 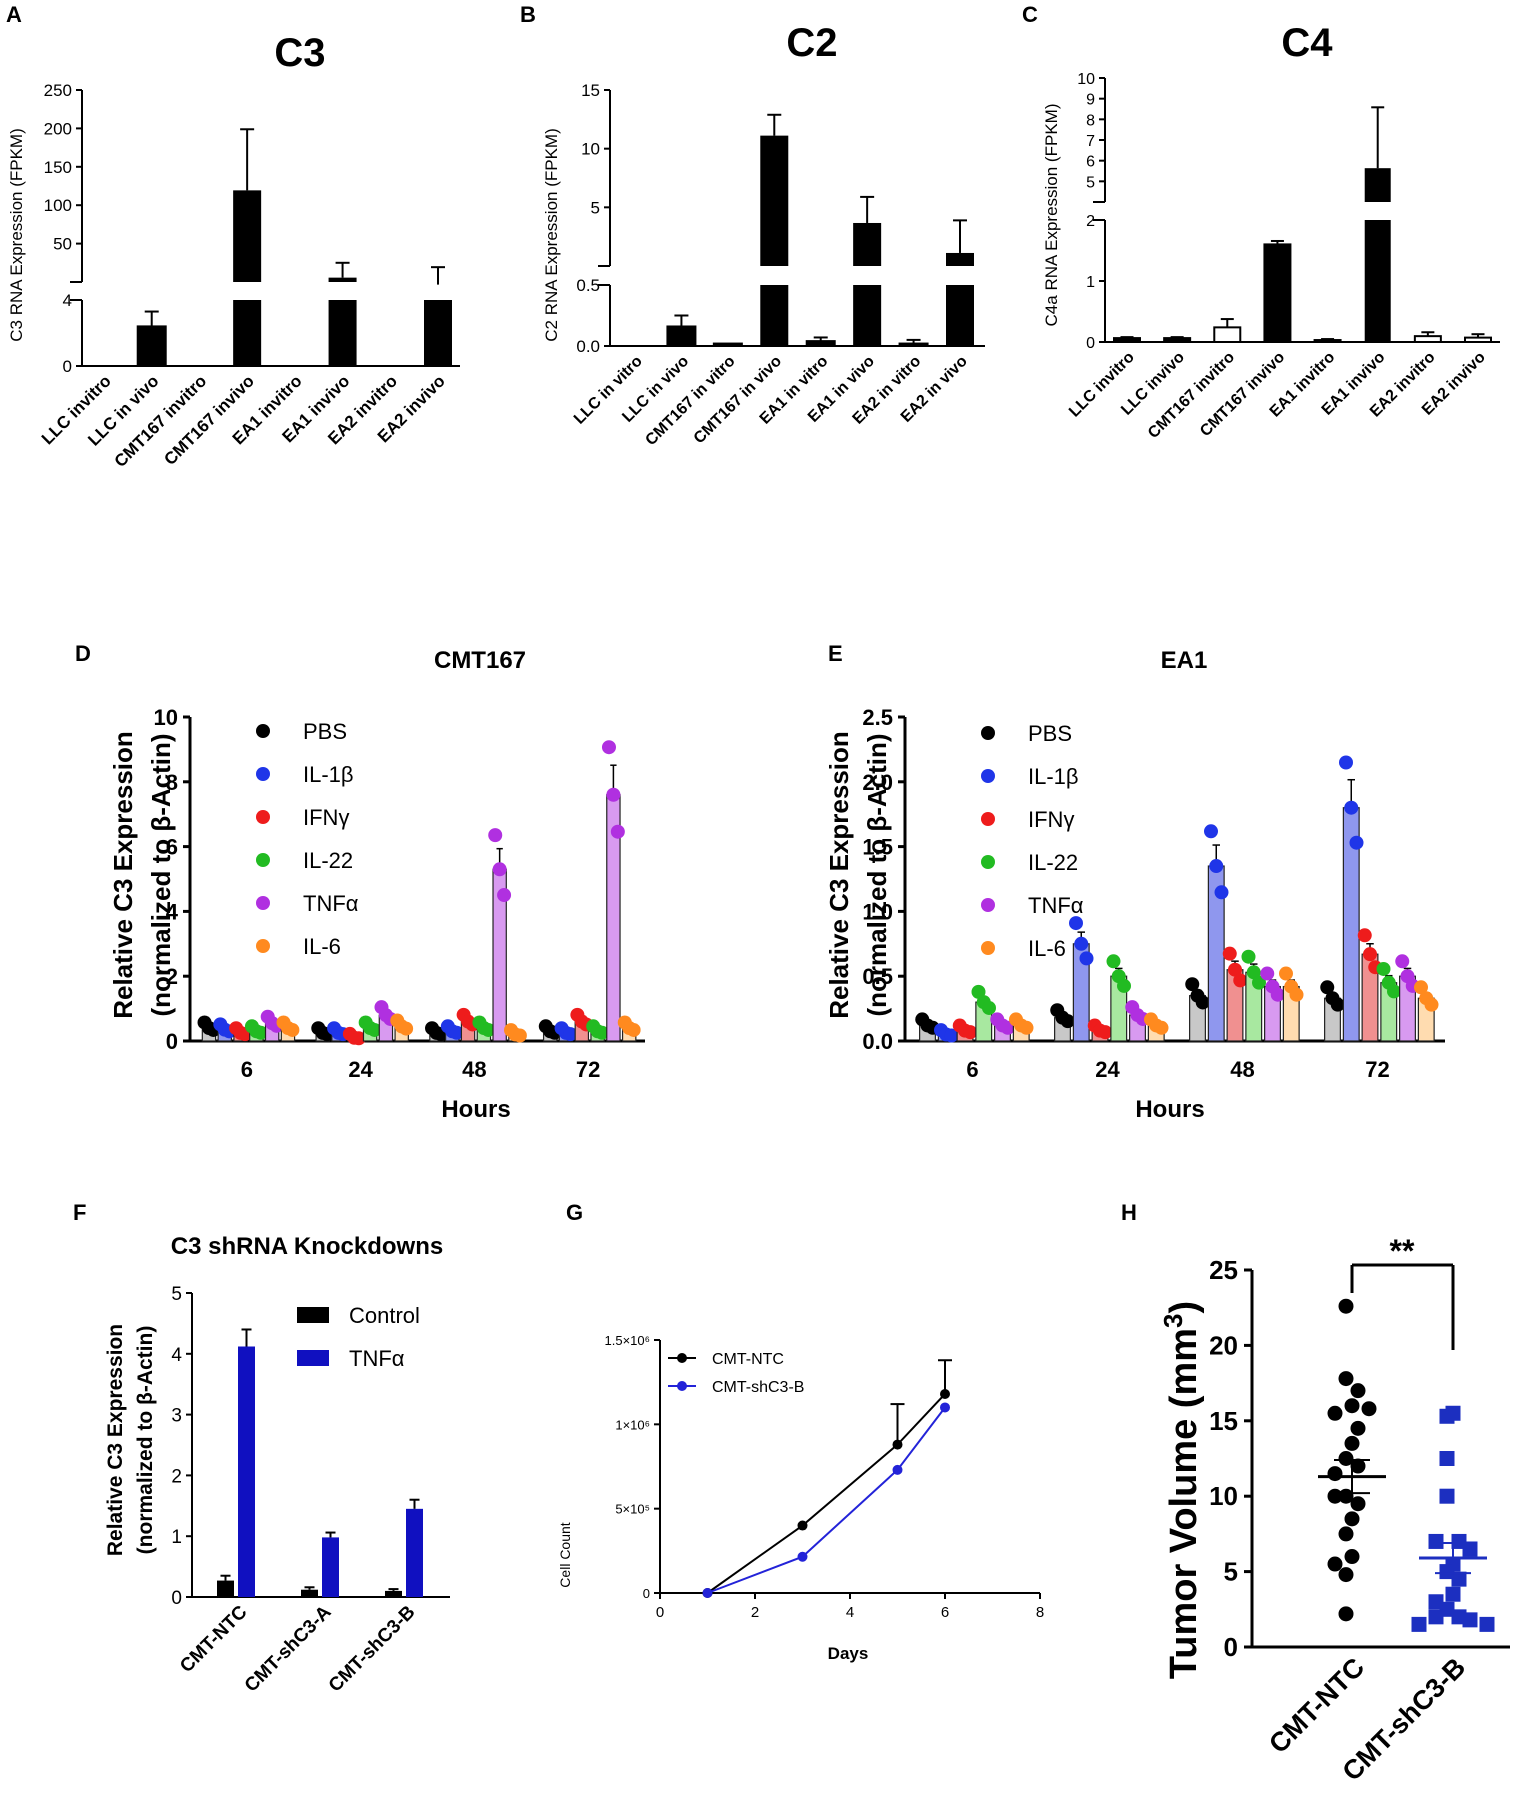 I want to click on panel-d-xlabel: Hours, so click(x=475, y=1109).